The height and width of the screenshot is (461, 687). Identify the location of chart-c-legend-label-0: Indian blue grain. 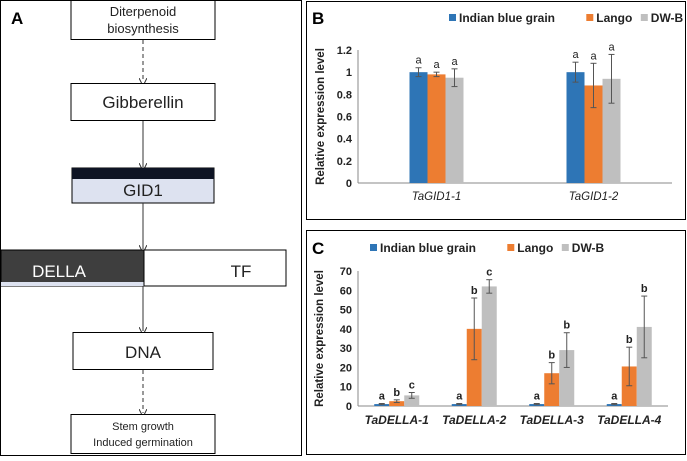
(428, 248).